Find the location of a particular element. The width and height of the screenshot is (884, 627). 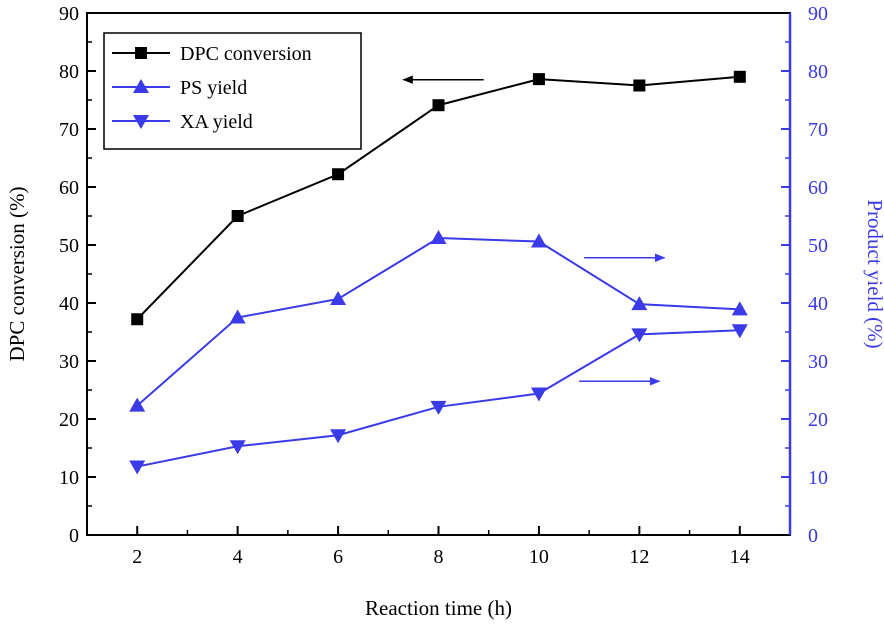

left-tick-label: 90 is located at coordinates (69, 14).